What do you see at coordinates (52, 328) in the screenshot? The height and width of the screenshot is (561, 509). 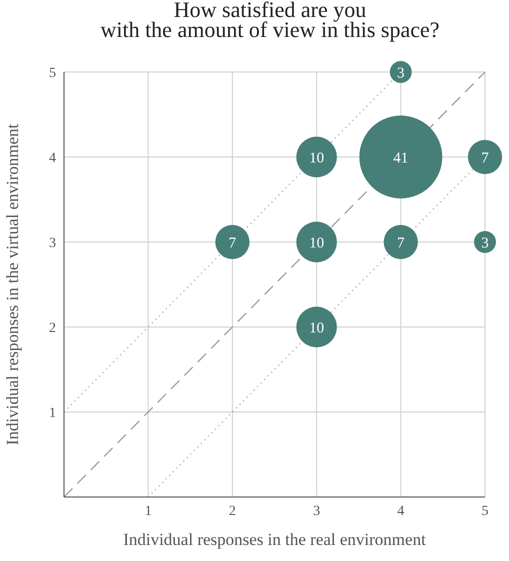 I see `y-tick-label: 2` at bounding box center [52, 328].